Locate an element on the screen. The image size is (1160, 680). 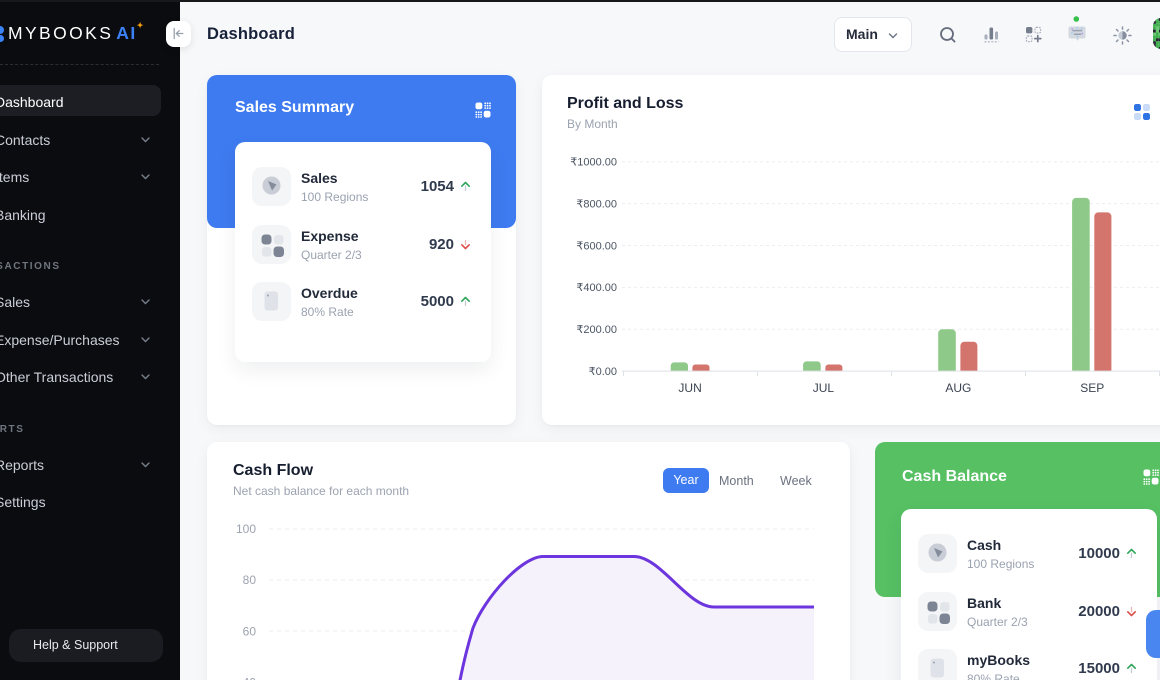
svg-text: JUL is located at coordinates (824, 388).